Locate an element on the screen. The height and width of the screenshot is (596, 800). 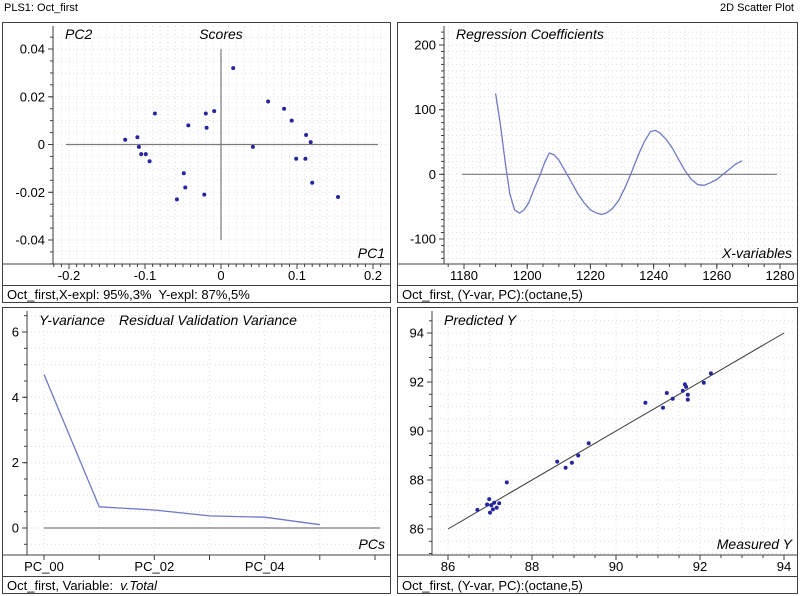
variance-status-variable: v.Total is located at coordinates (139, 585).